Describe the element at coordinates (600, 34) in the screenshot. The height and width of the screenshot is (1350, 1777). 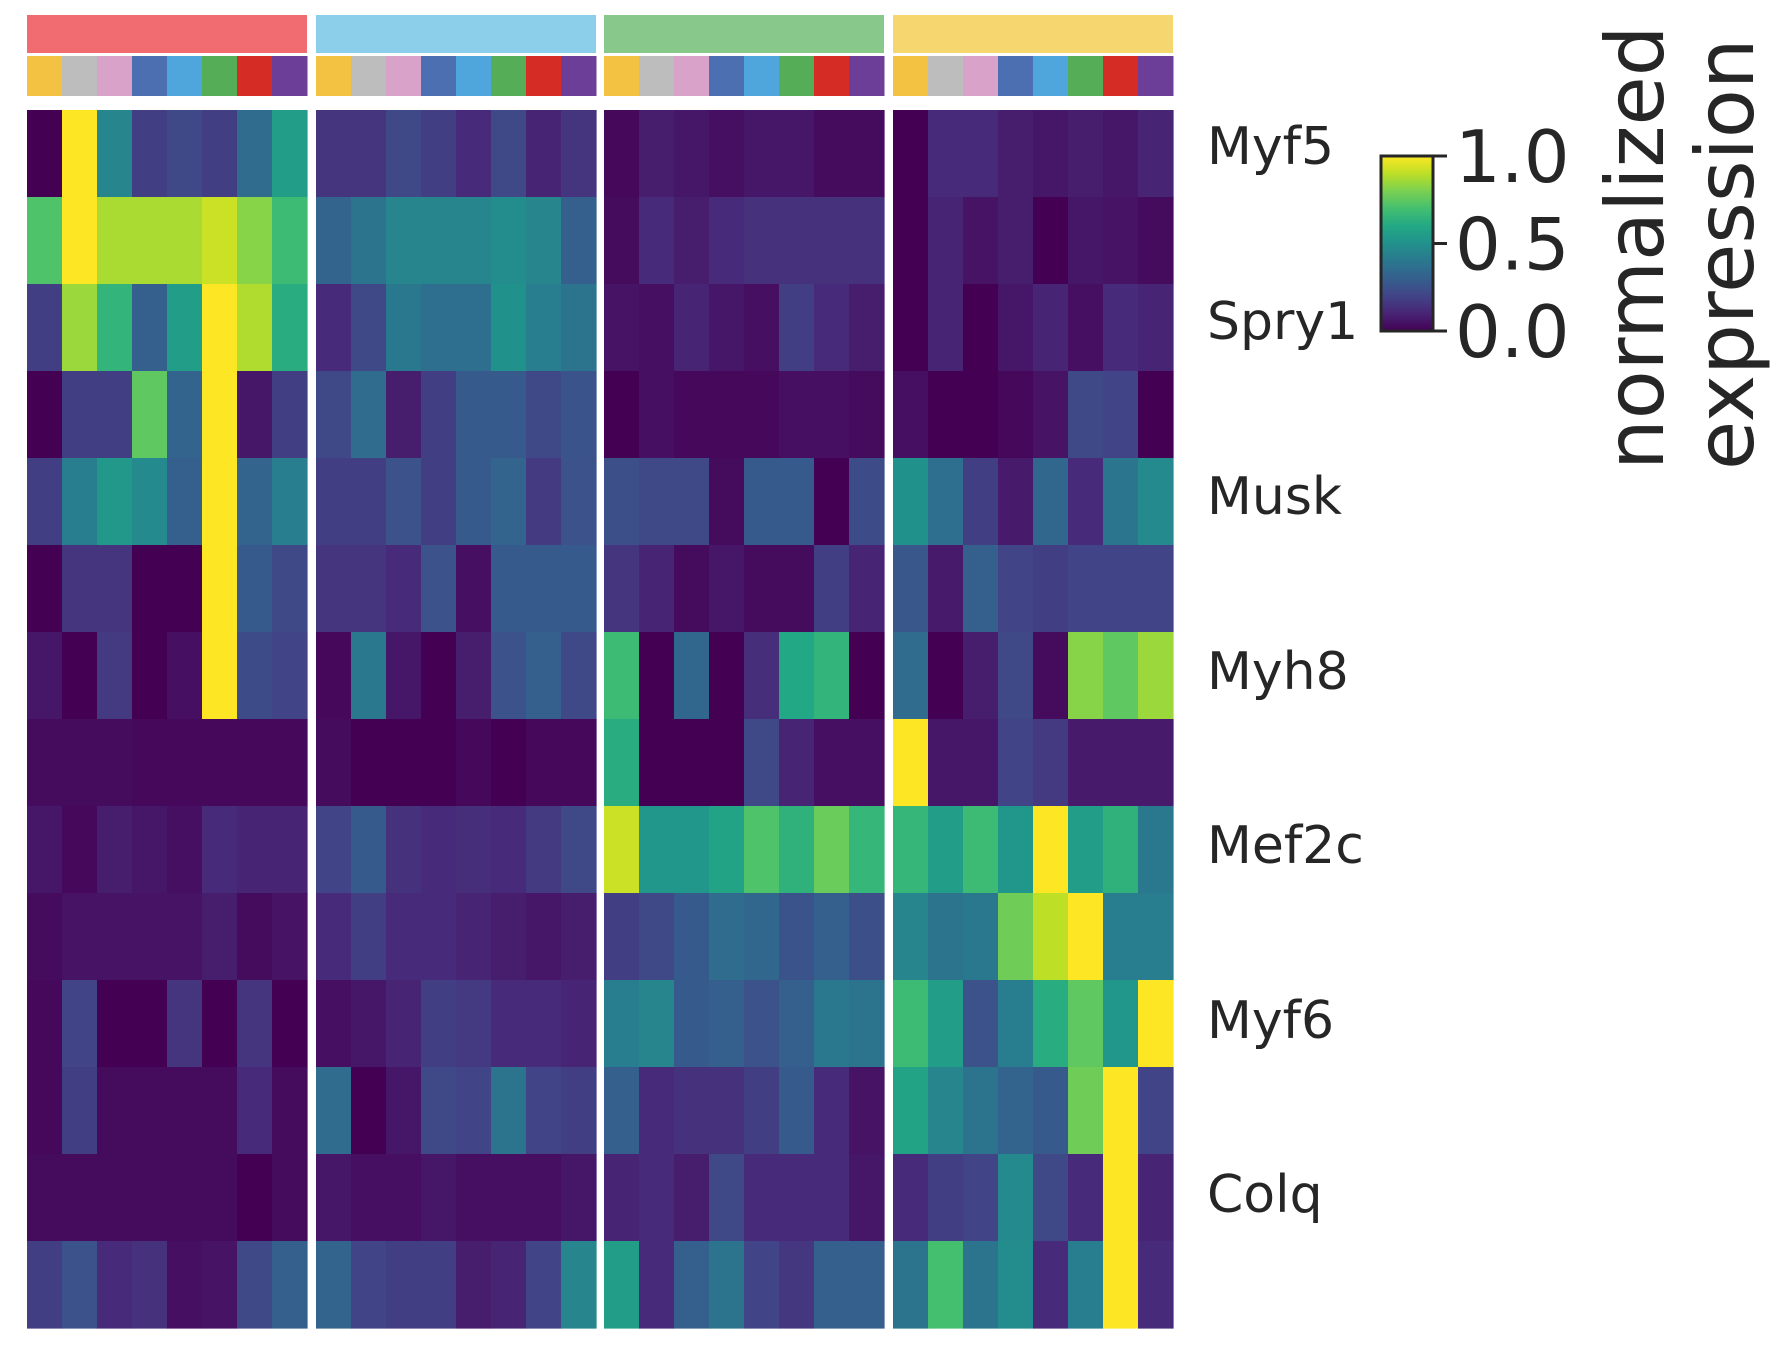
I see `group-color-bars` at that location.